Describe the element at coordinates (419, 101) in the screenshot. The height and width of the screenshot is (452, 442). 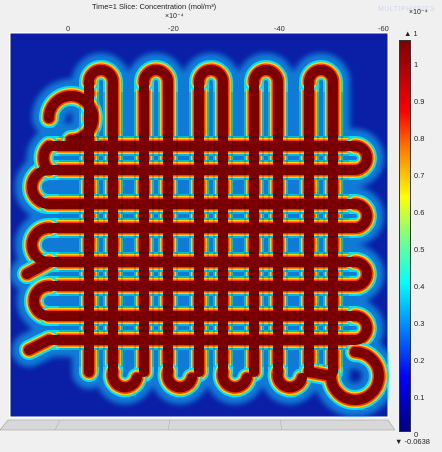
I see `colorbar-tick: 0.9` at that location.